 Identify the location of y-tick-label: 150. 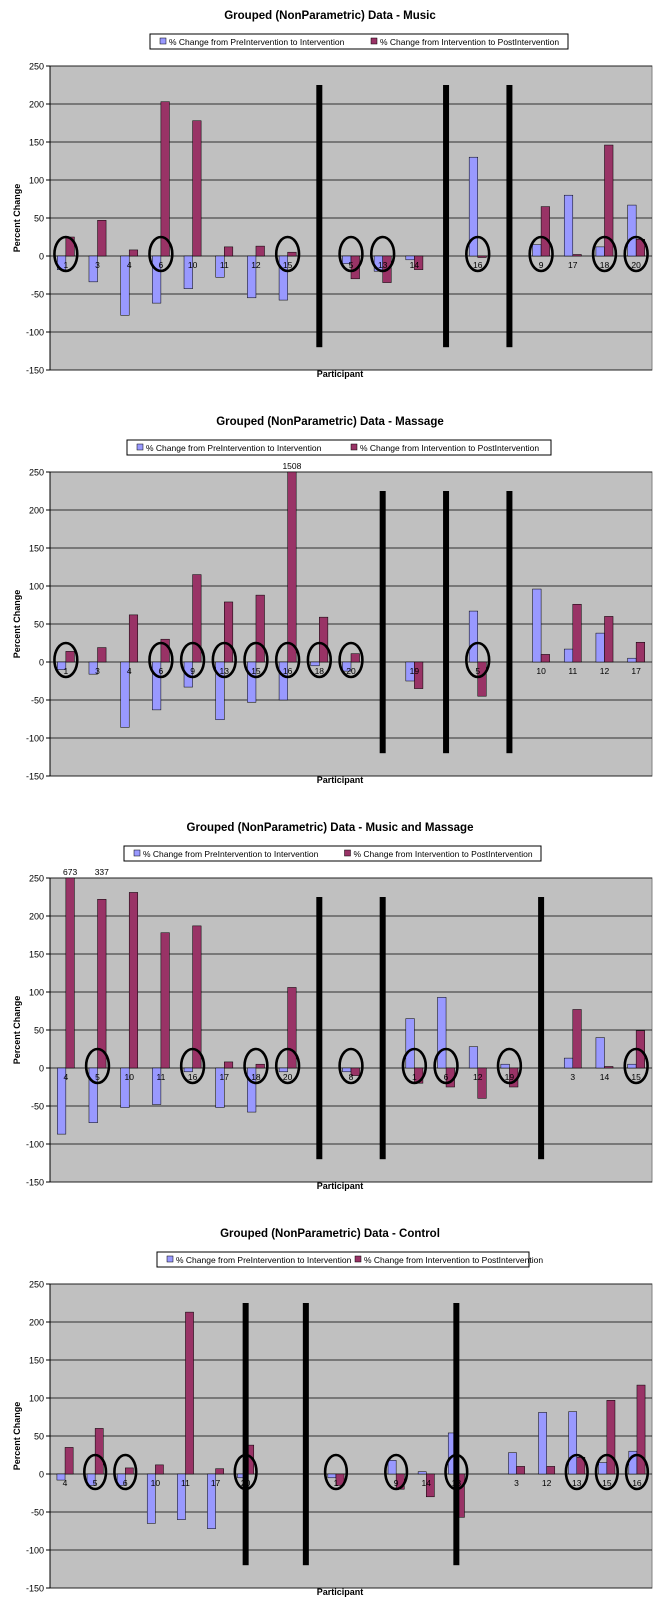
(36, 549).